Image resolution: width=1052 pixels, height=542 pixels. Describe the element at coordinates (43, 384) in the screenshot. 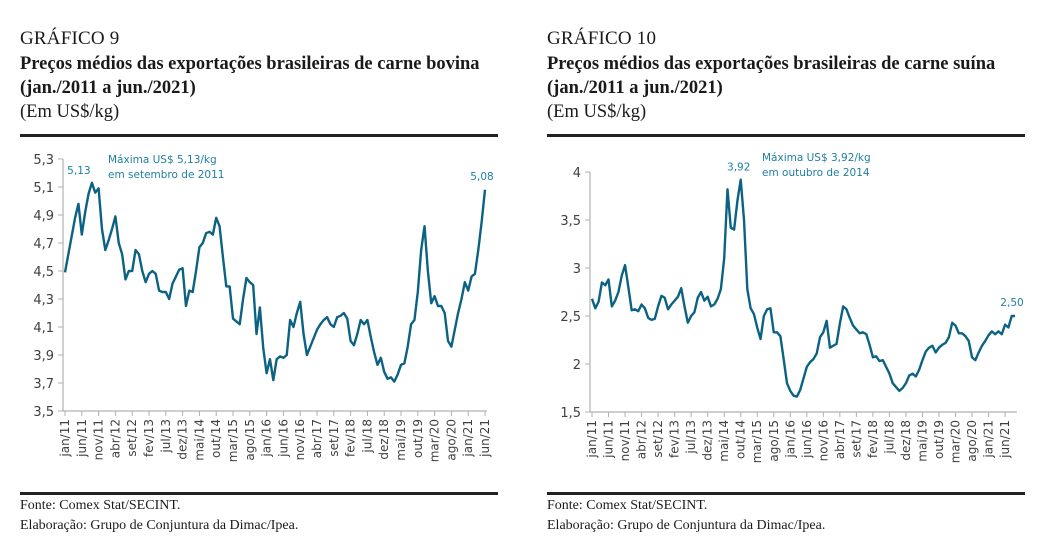

I see `y-tick-label: 3,7` at that location.